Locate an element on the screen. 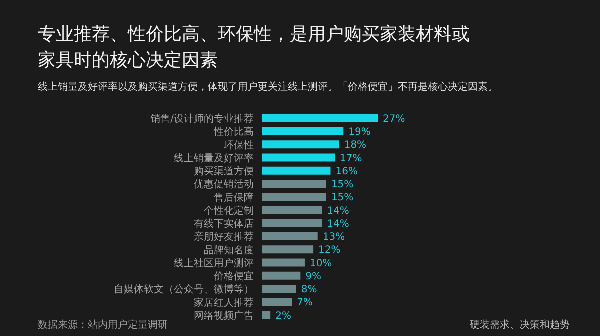 The image size is (600, 336). y-tick-label: 个性化定制 is located at coordinates (229, 210).